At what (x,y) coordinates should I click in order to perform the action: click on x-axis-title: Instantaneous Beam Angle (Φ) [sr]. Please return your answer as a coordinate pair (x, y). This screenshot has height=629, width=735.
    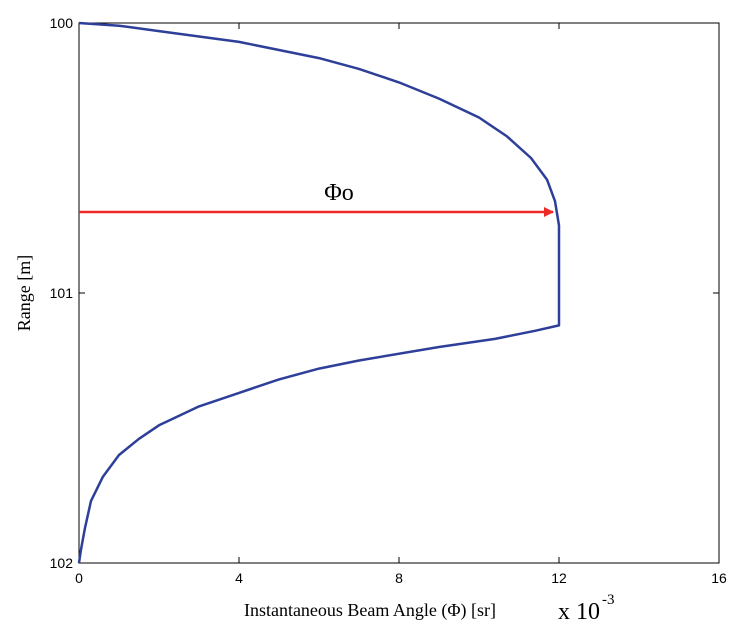
    Looking at the image, I should click on (370, 610).